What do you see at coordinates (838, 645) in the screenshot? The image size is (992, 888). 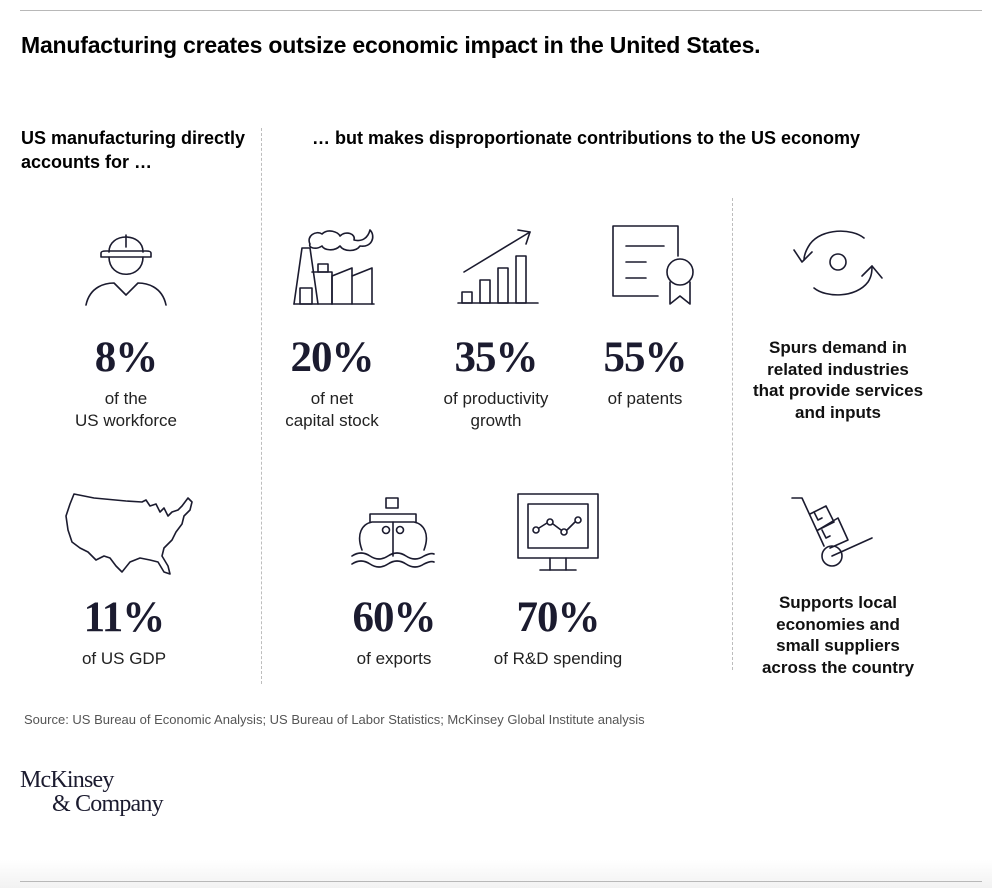 I see `impact-line: small suppliers` at bounding box center [838, 645].